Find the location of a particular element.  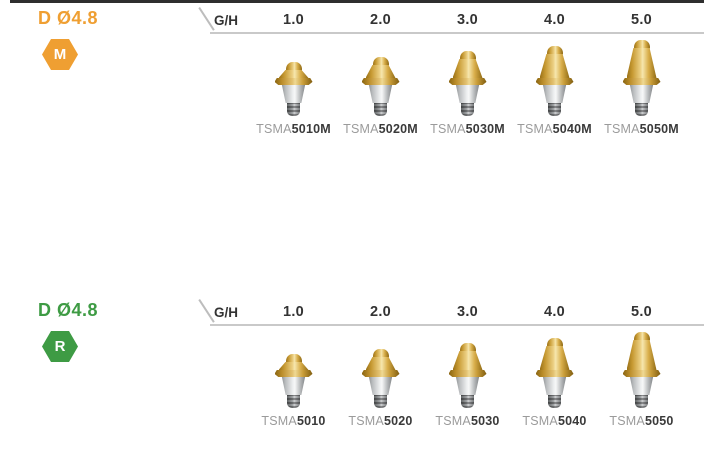

product-code: TSMA5040M is located at coordinates (554, 129).